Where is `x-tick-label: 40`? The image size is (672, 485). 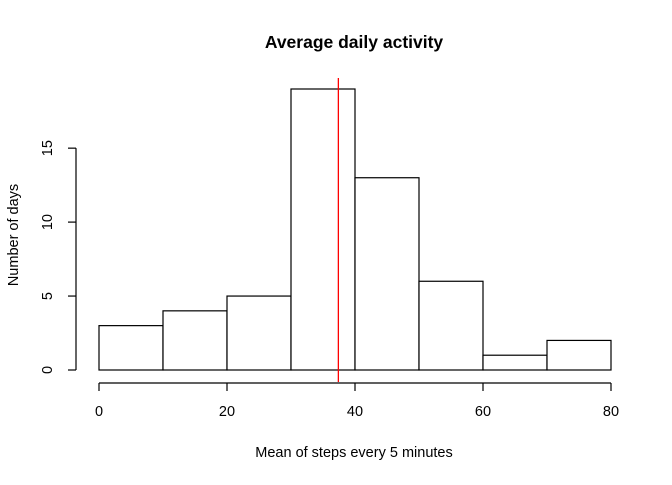
x-tick-label: 40 is located at coordinates (355, 412).